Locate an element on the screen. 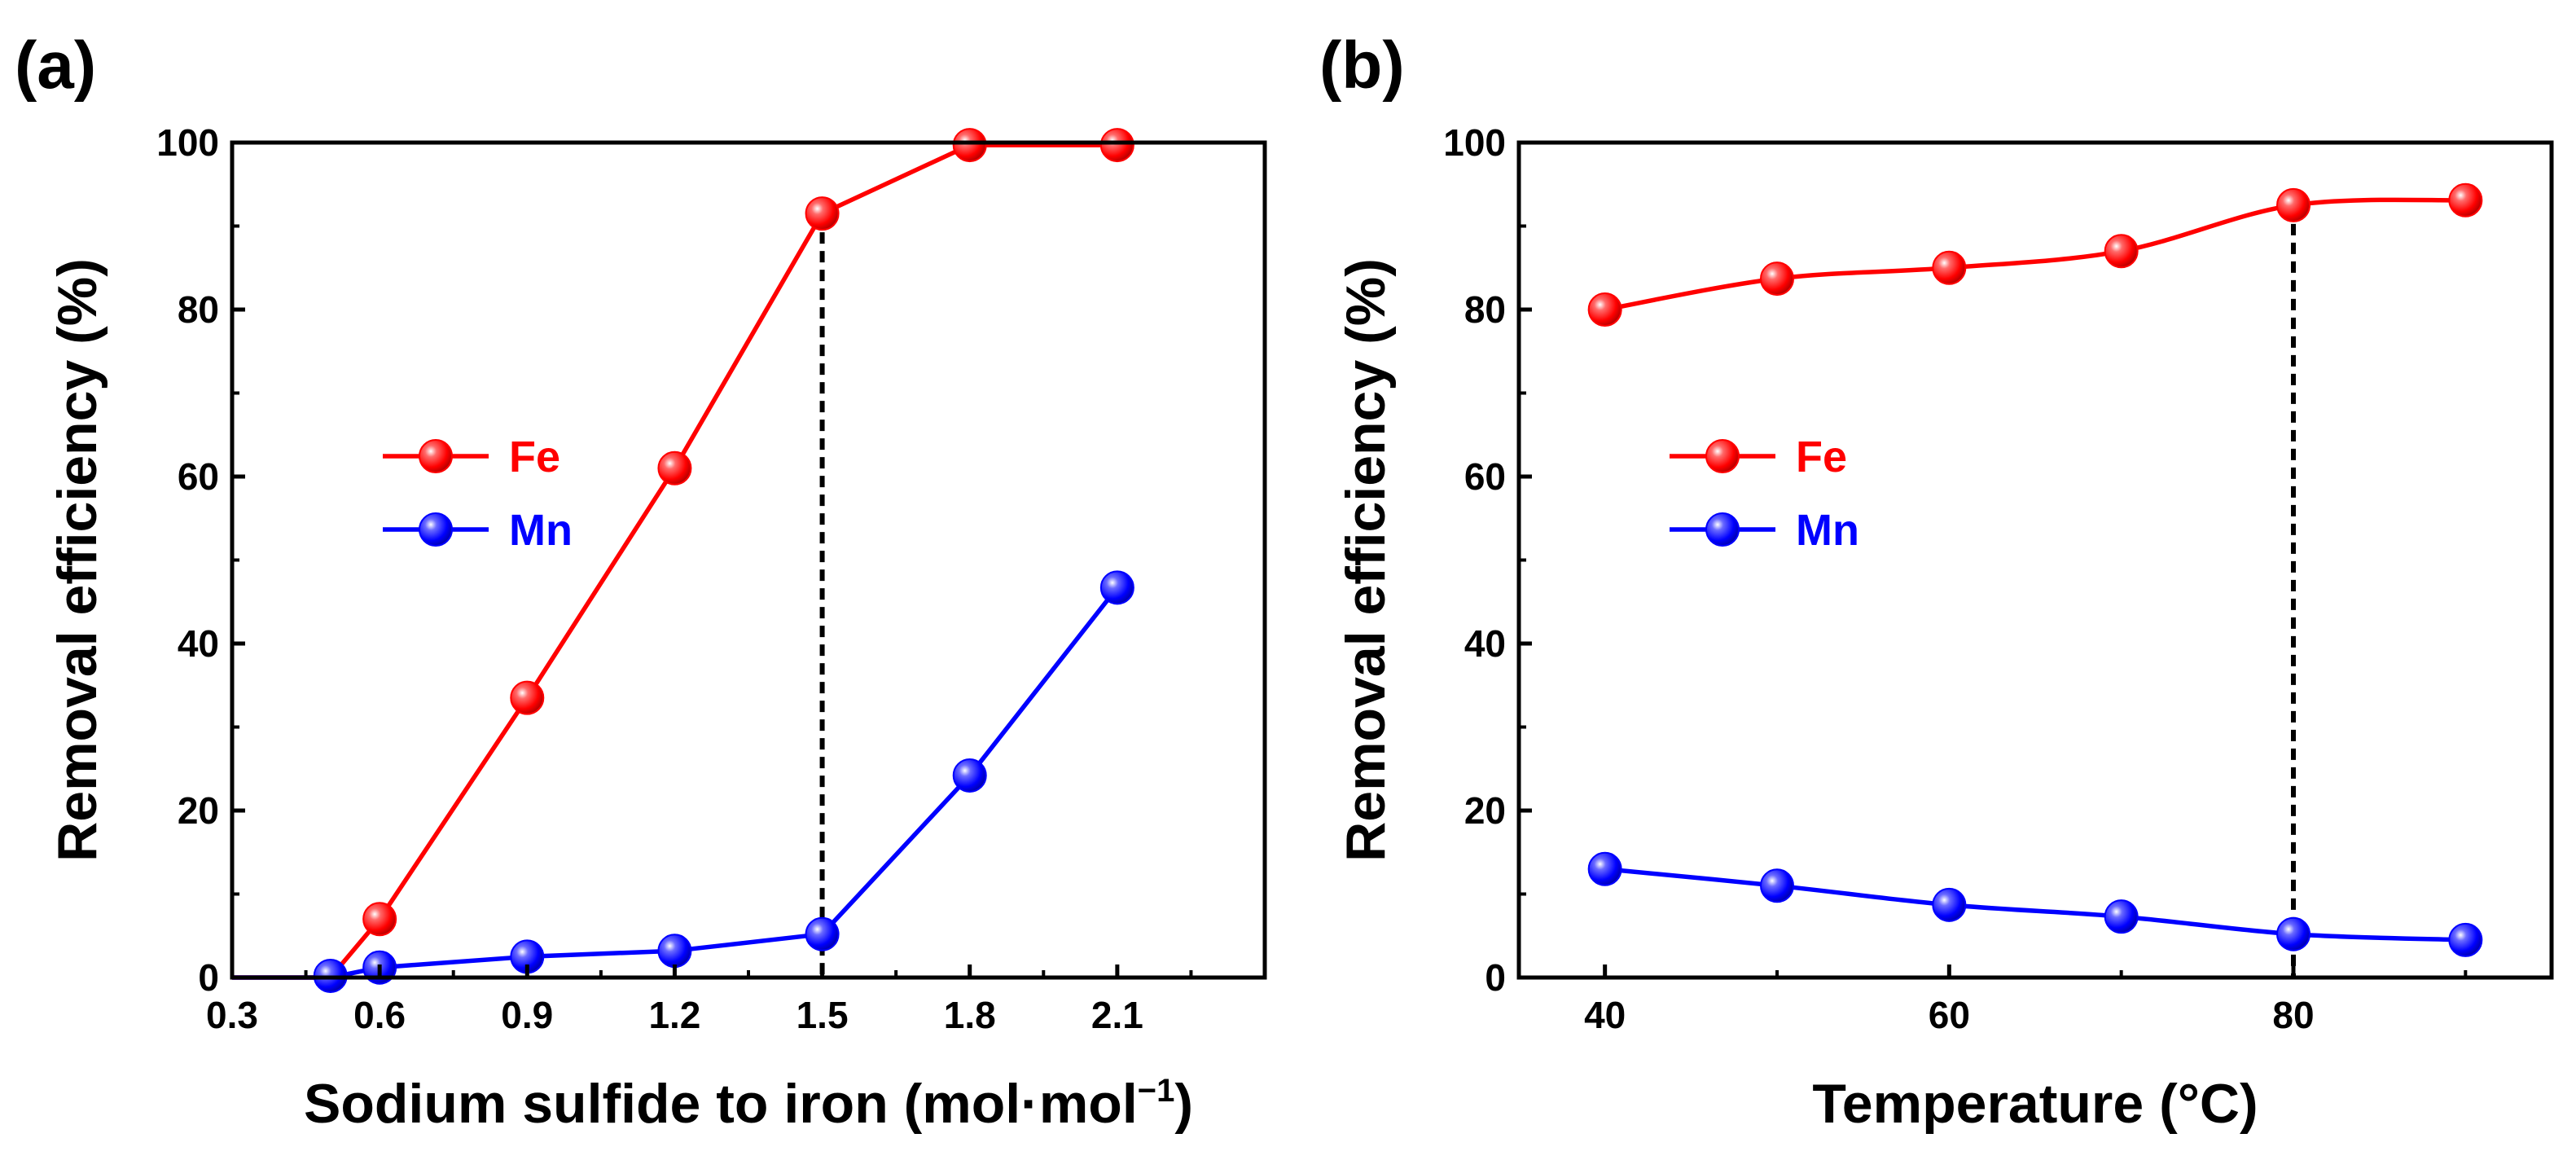 Image resolution: width=2576 pixels, height=1160 pixels. x-tick-label: 1.5 is located at coordinates (822, 1015).